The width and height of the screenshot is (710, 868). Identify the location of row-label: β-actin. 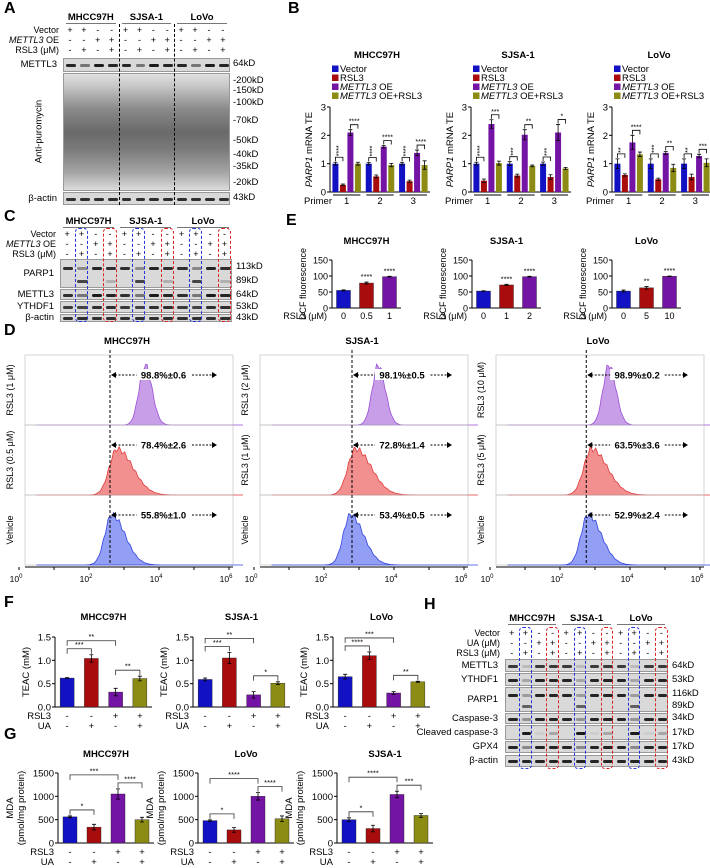
(42, 198).